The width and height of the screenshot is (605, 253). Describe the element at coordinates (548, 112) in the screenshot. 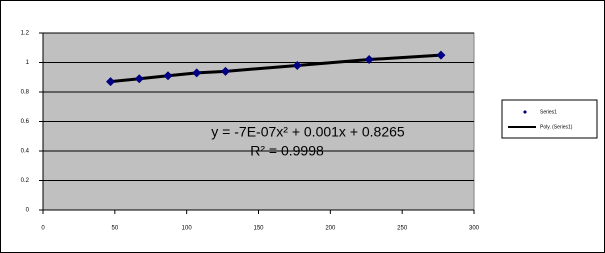

I see `legend-label: Series1` at that location.